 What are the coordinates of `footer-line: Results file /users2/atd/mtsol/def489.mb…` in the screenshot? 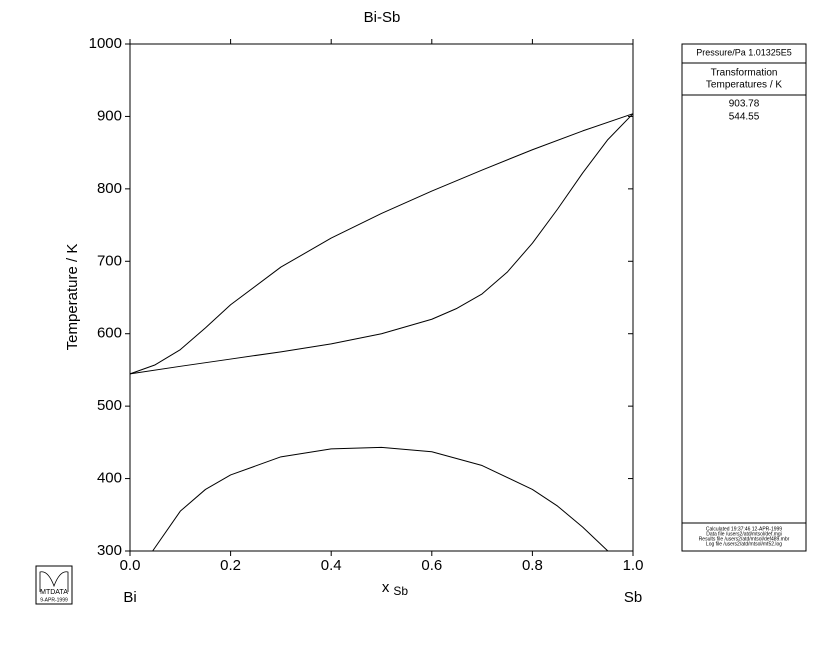 It's located at (744, 539).